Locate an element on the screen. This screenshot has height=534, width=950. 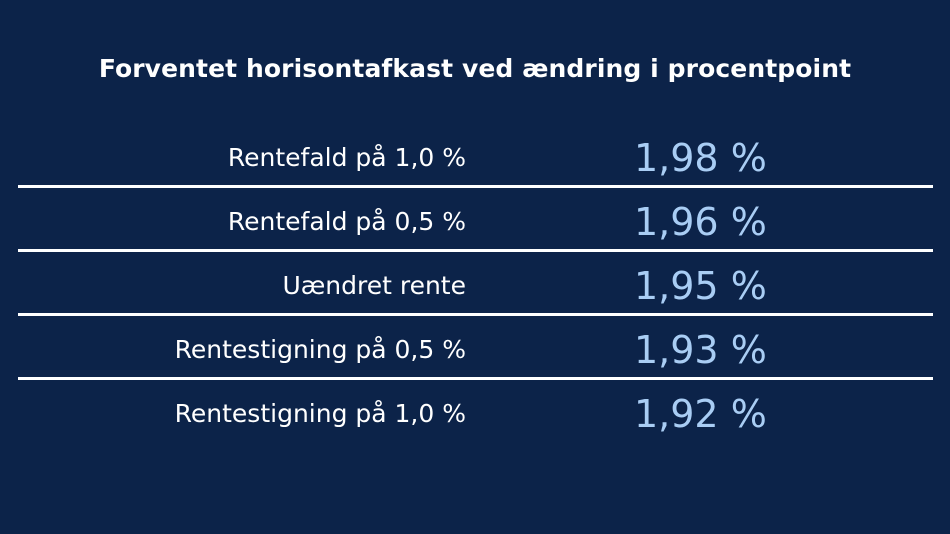
scenario-label: Rentestigning på 0,5 % is located at coordinates (320, 349).